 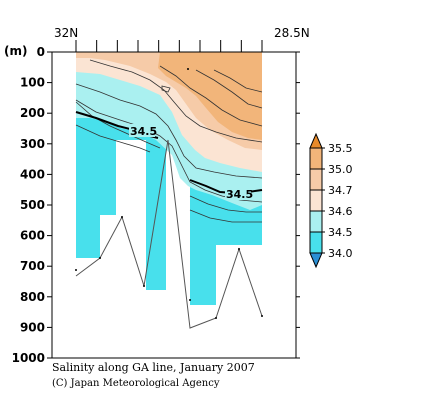 What do you see at coordinates (191, 162) in the screenshot?
I see `contour-labels: 34.5 34.5` at bounding box center [191, 162].